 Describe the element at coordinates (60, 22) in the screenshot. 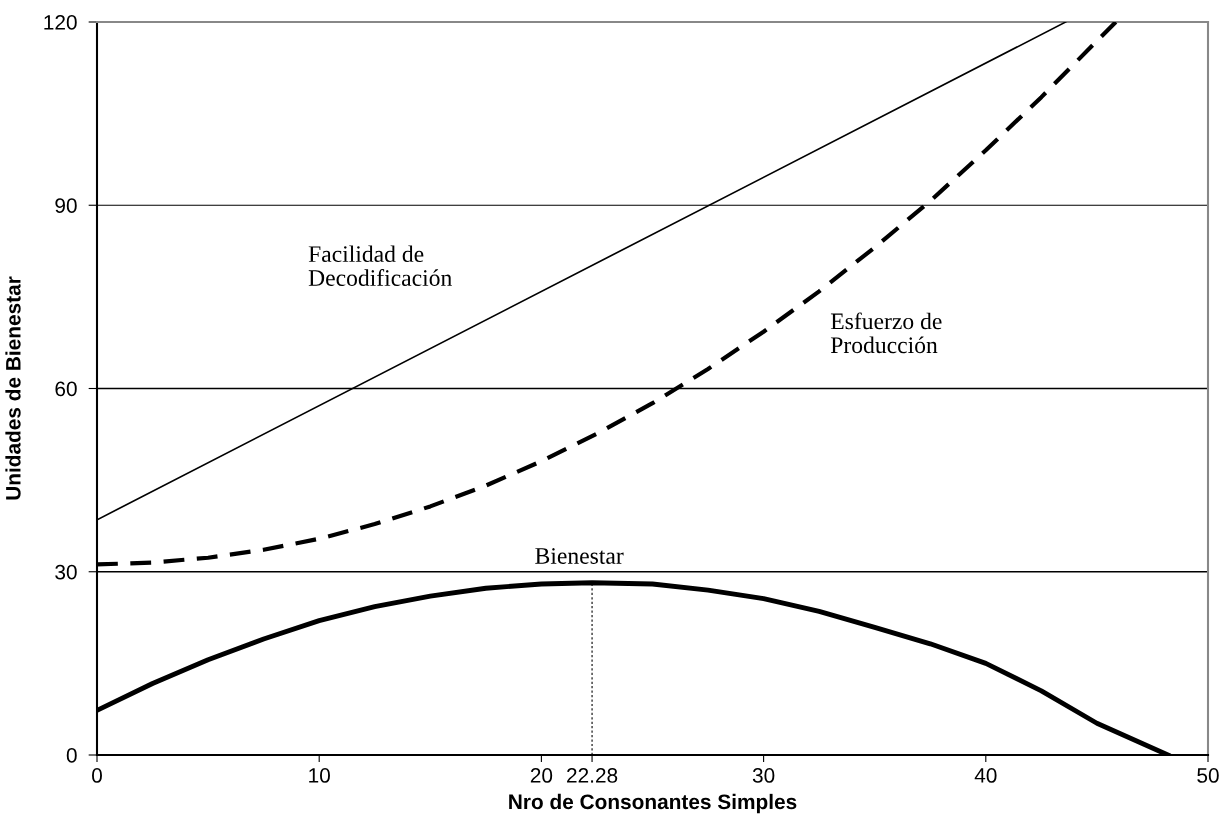

I see `y-tick-label: 120` at that location.